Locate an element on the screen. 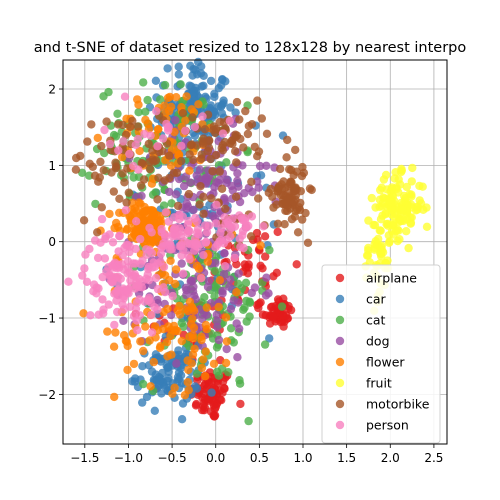 This screenshot has height=500, width=500. x-tick-label: 0.5 is located at coordinates (259, 458).